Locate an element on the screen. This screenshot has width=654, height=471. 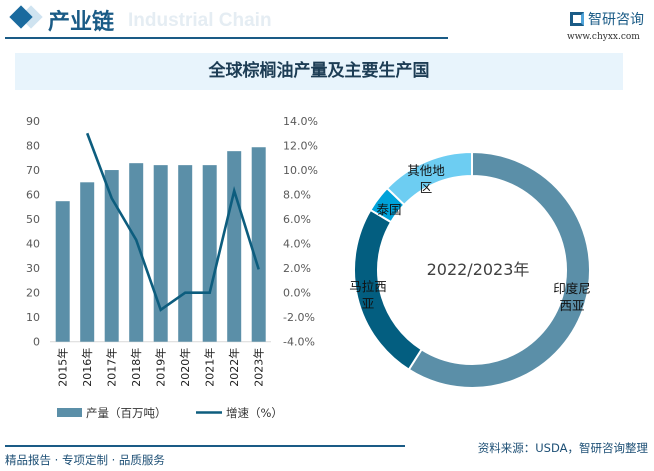
x-axis-tick: 2022年 is located at coordinates (234, 367).